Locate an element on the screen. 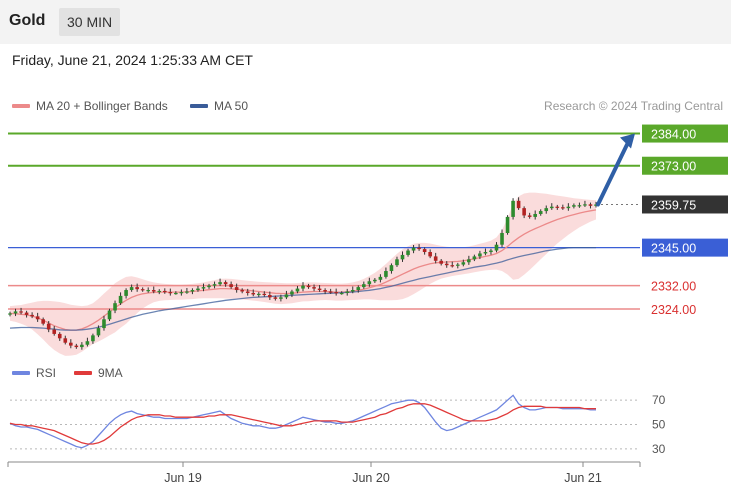 The height and width of the screenshot is (488, 731). legend-label-ma50: MA 50 is located at coordinates (231, 106).